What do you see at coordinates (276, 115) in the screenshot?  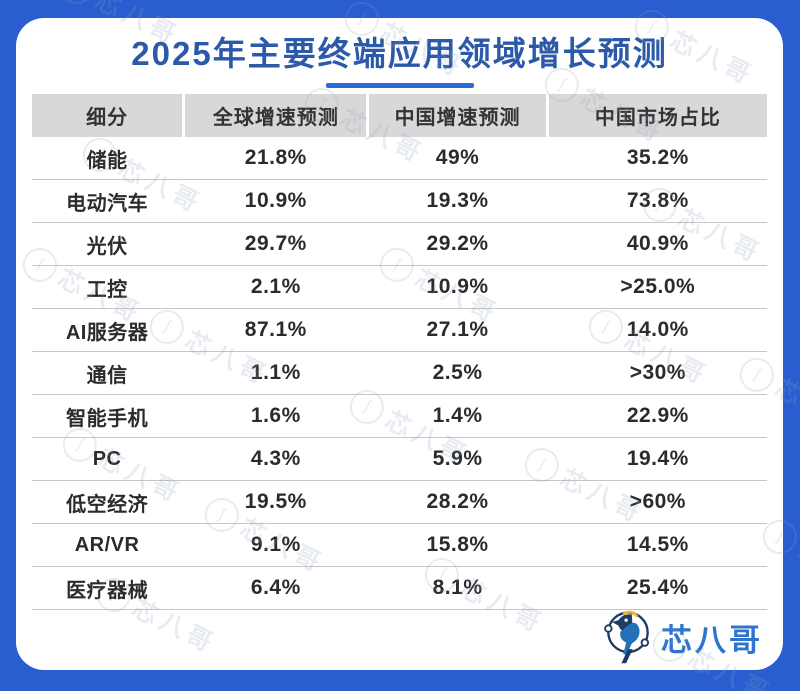 I see `header-global-growth: 全球增速预测` at bounding box center [276, 115].